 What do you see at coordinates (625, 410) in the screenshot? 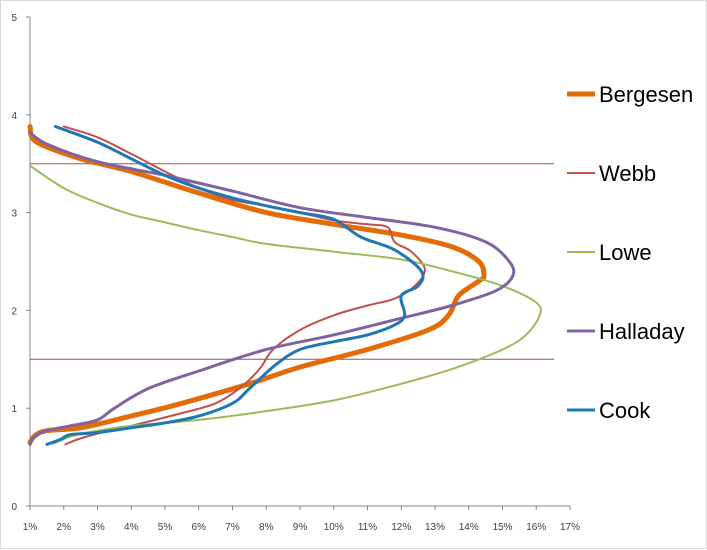
I see `legend-label-cook: Cook` at bounding box center [625, 410].